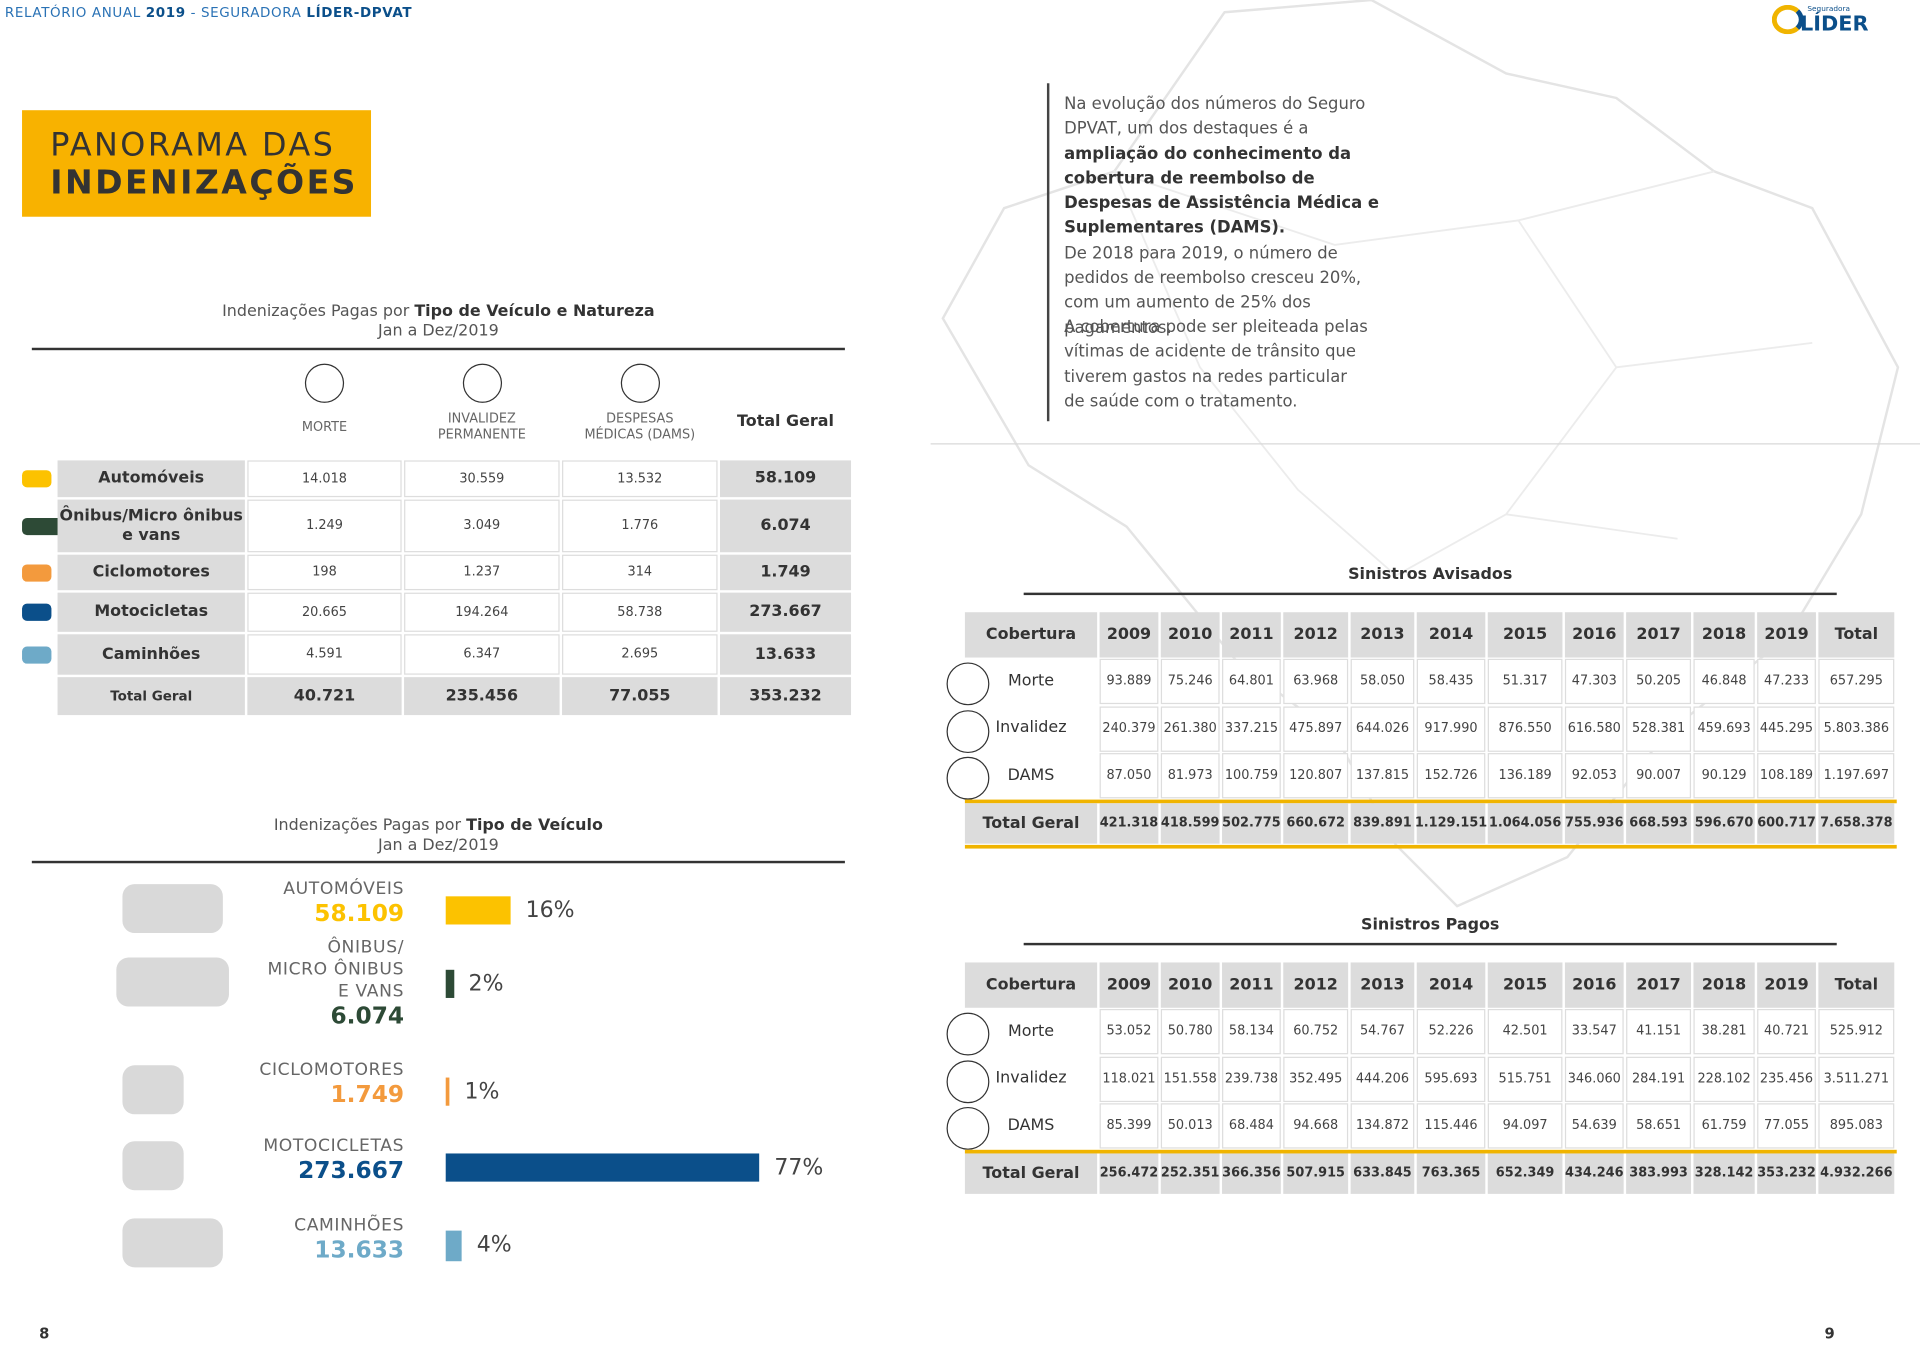 The height and width of the screenshot is (1349, 1920). What do you see at coordinates (344, 889) in the screenshot?
I see `category-label: AUTOMÓVEIS` at bounding box center [344, 889].